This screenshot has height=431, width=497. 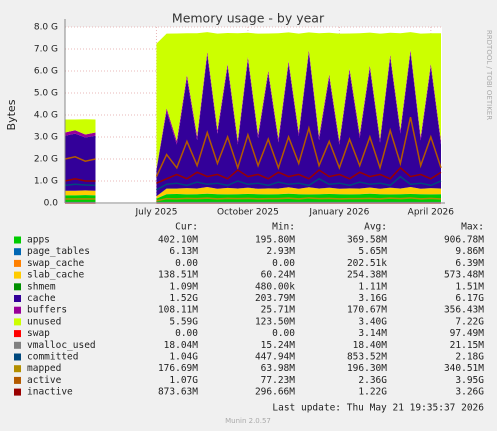 What do you see at coordinates (46, 138) in the screenshot?
I see `y-tick-label: 3.0 G` at bounding box center [46, 138].